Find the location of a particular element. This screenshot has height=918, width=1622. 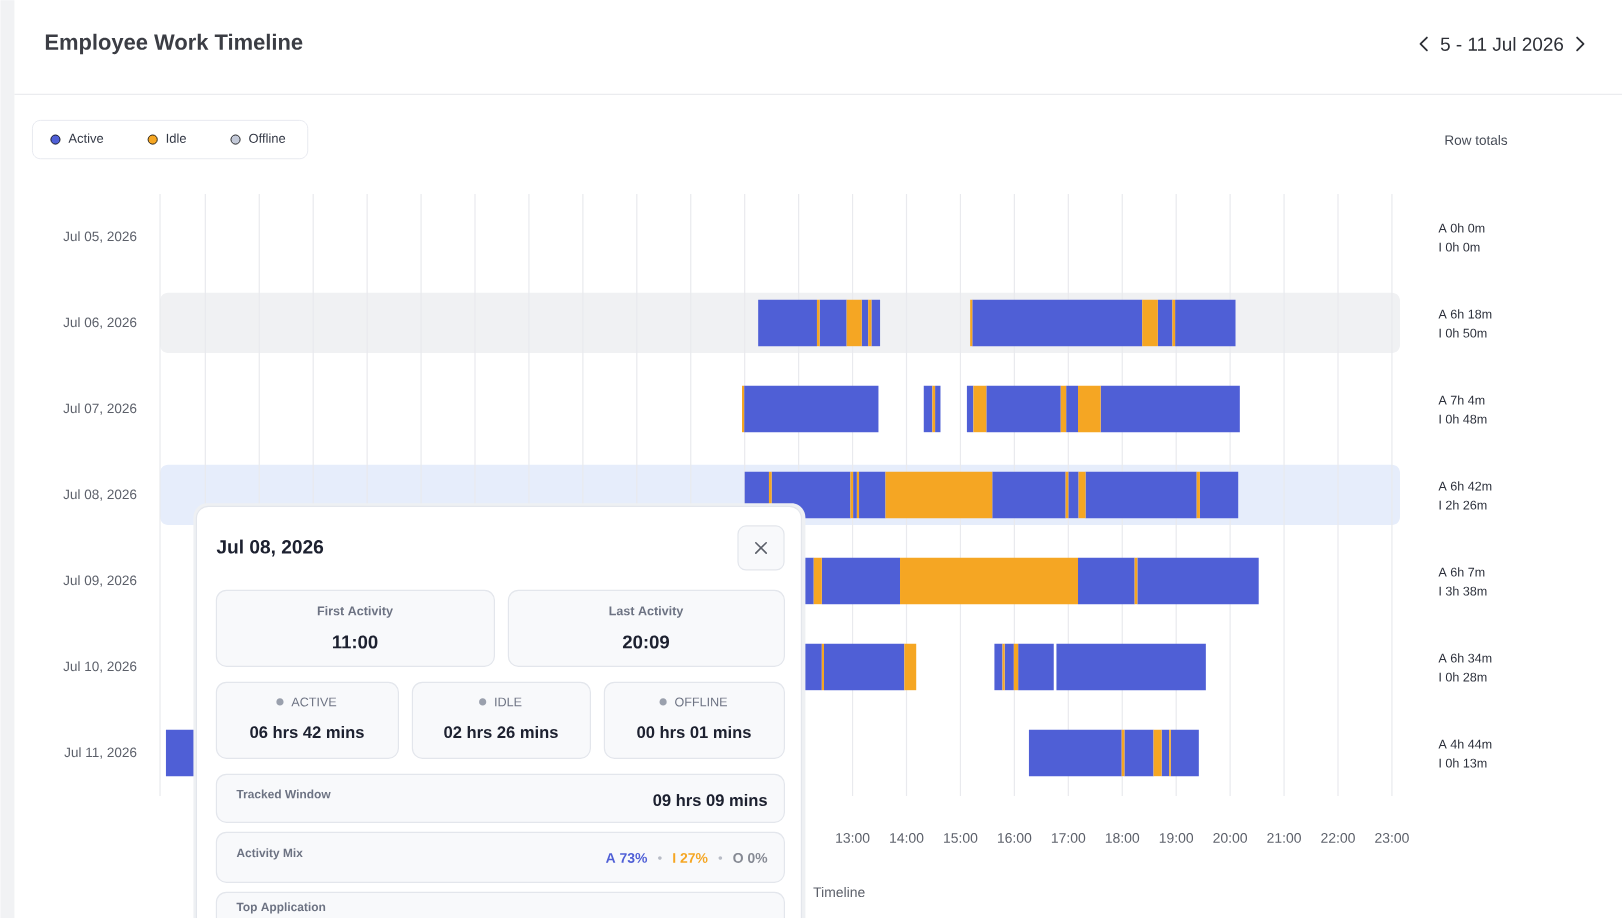

annotation: 11:00 is located at coordinates (355, 642).